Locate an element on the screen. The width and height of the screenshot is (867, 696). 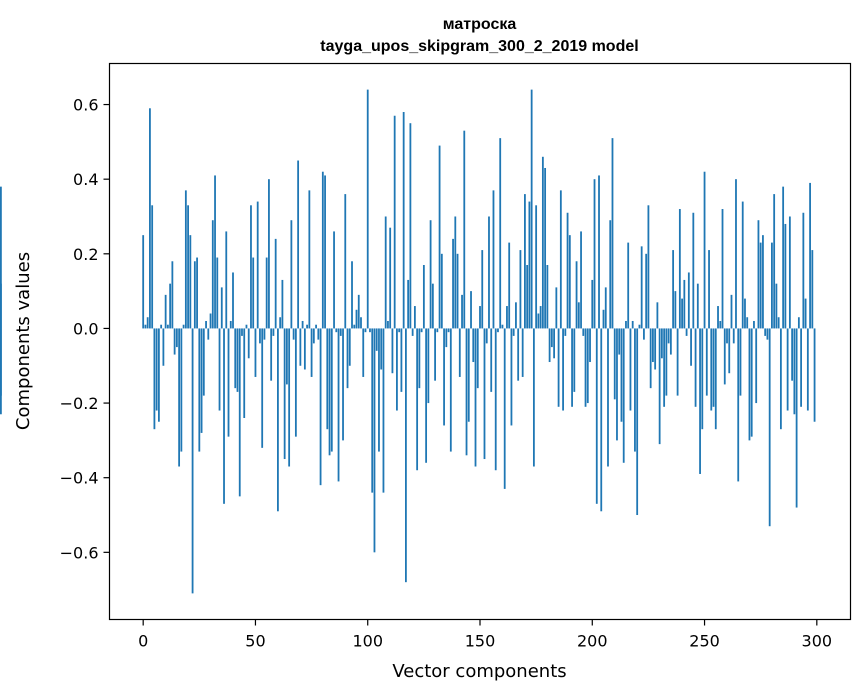
x-tick-label: 150 is located at coordinates (480, 641).